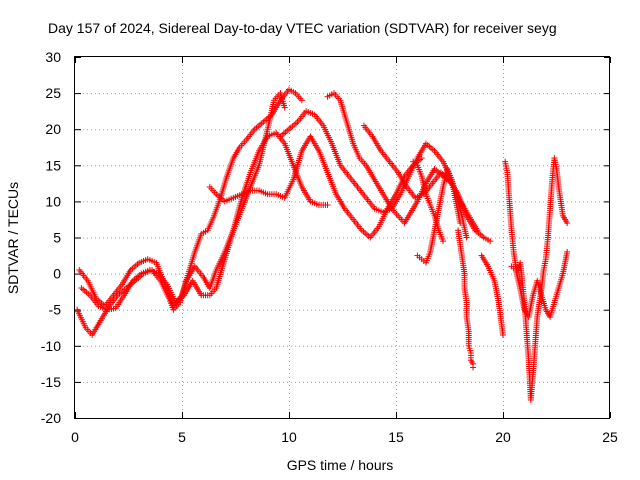 The width and height of the screenshot is (640, 480). Describe the element at coordinates (396, 437) in the screenshot. I see `x-tick-label: 15` at that location.